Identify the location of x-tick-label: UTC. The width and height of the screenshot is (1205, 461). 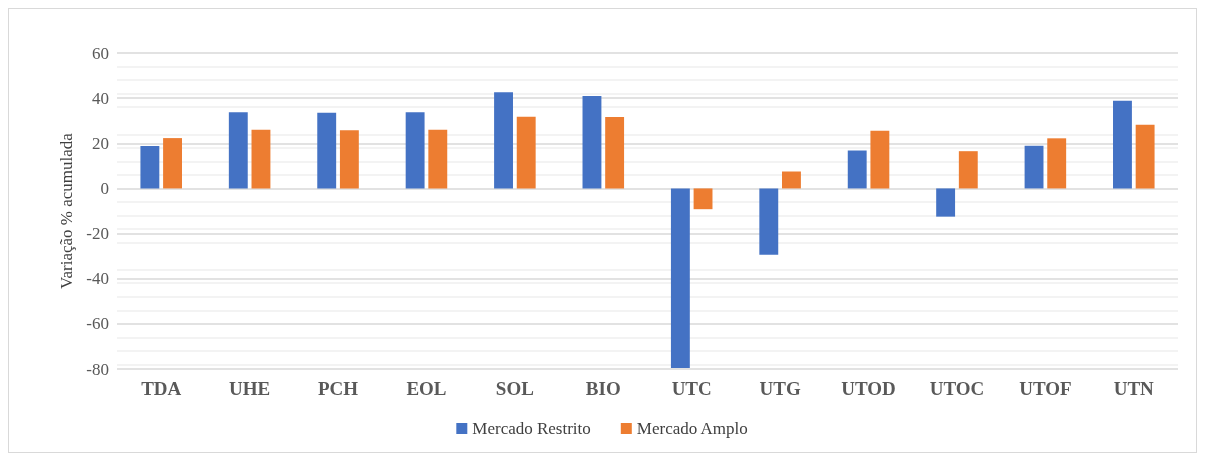
(691, 388).